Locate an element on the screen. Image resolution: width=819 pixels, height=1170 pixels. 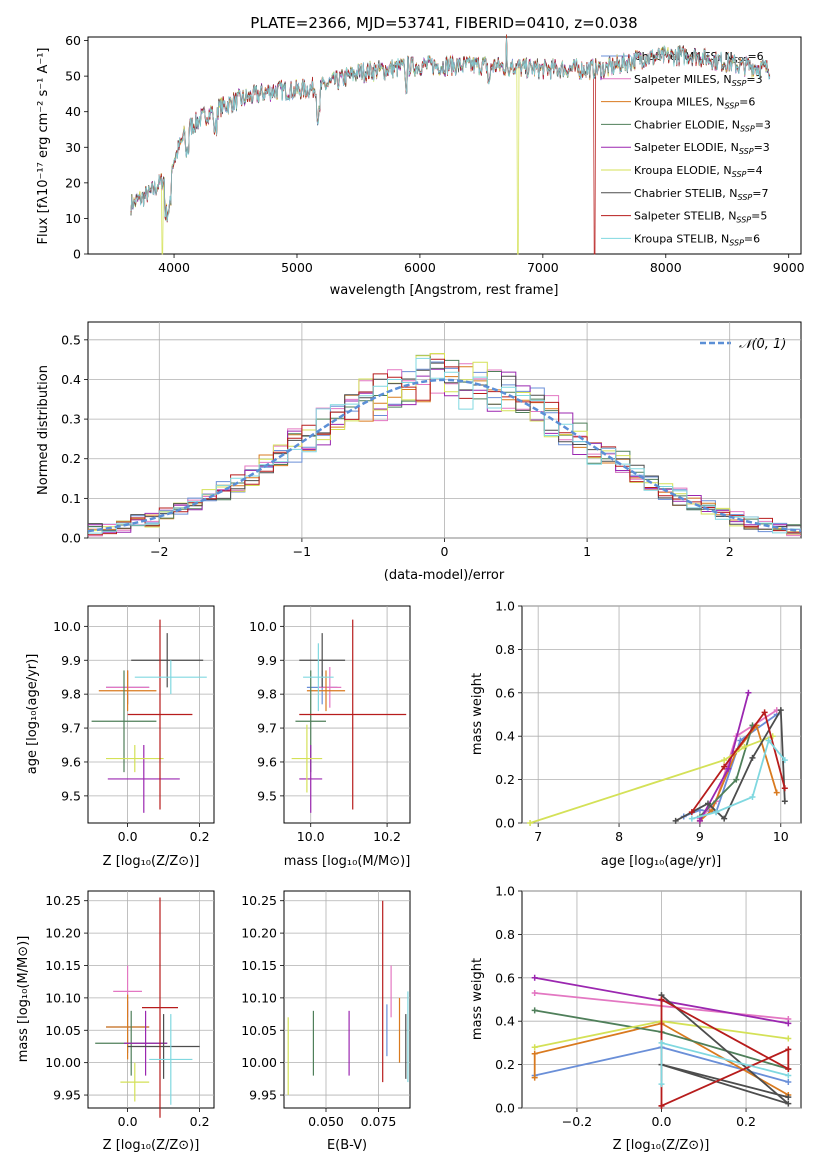
spectrum-legend-label-ke: Kroupa ELODIE, NSSP=4 is located at coordinates (698, 171).